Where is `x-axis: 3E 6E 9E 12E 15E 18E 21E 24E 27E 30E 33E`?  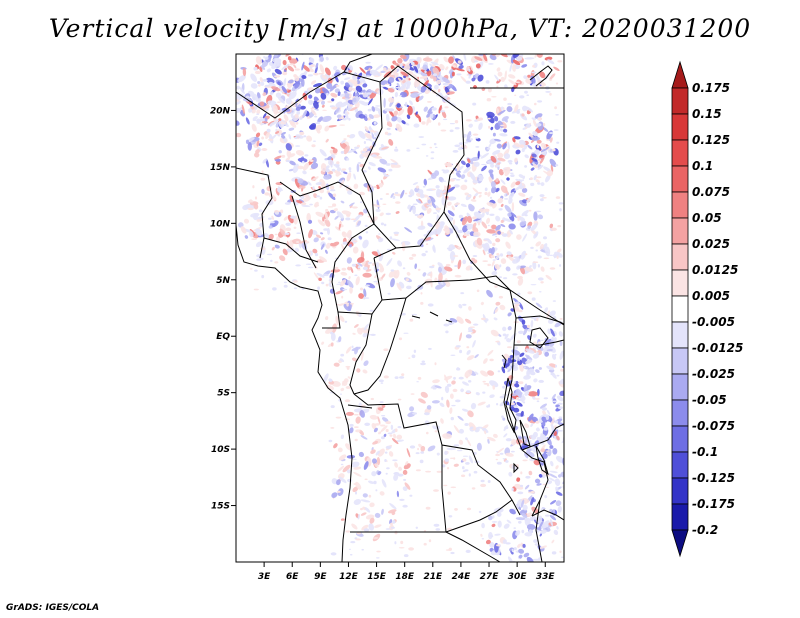 x-axis: 3E 6E 9E 12E 15E 18E 21E 24E 27E 30E 33E is located at coordinates (407, 572).